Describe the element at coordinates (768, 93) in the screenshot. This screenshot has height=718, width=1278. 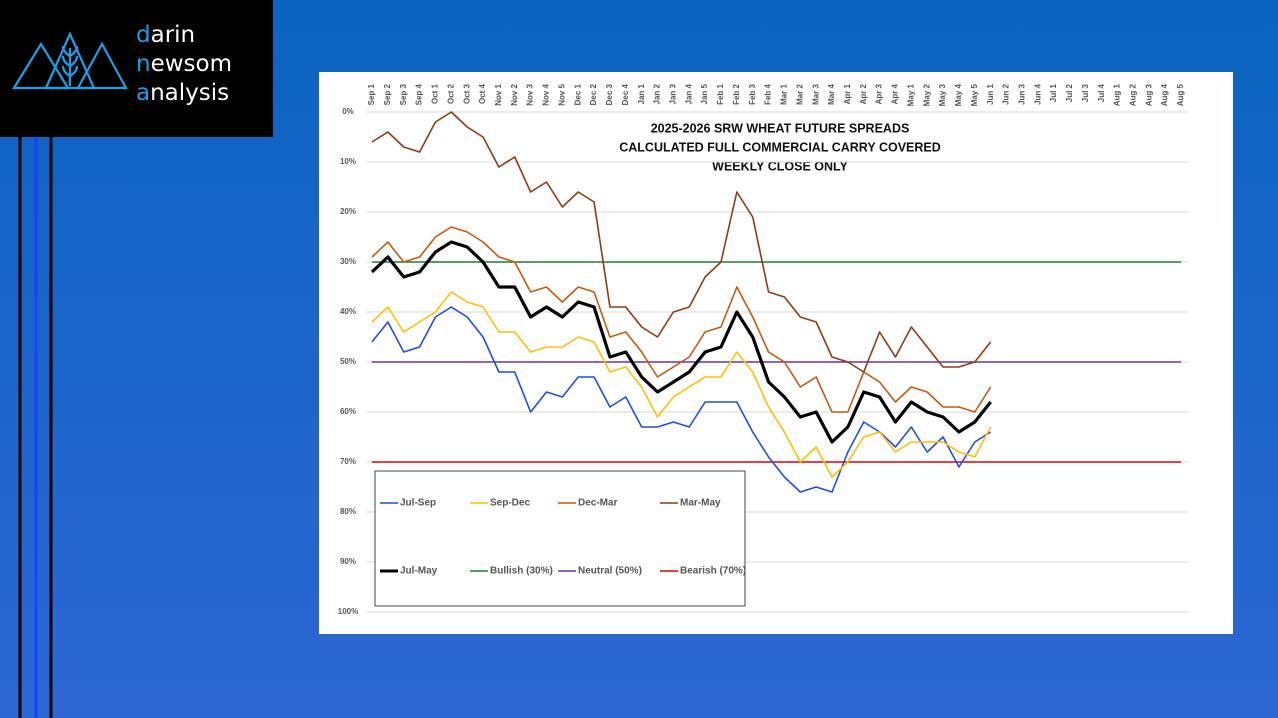
I see `x-tick-label: Feb 4` at that location.